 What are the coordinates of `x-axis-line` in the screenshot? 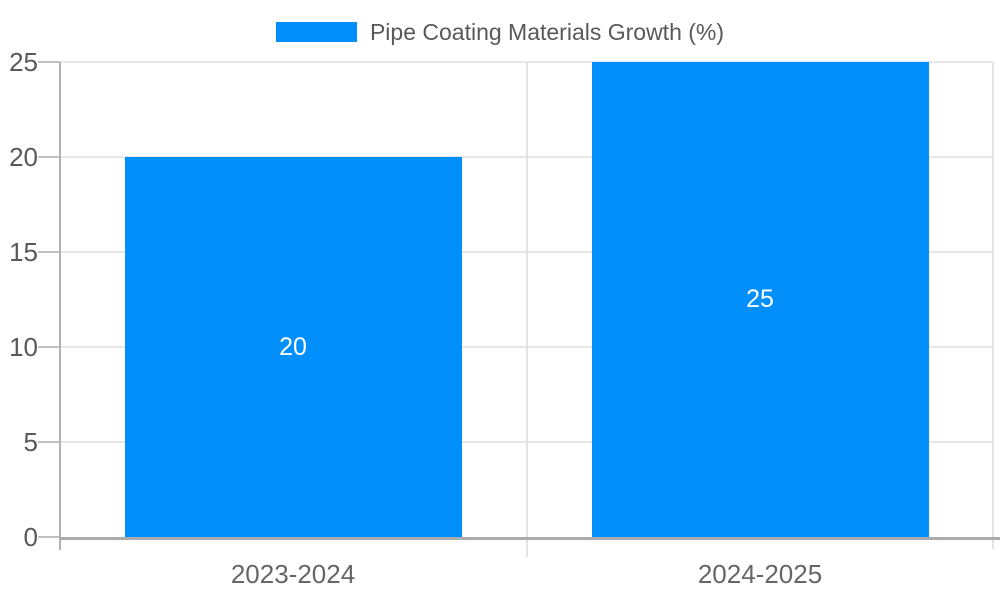 It's located at (529, 538).